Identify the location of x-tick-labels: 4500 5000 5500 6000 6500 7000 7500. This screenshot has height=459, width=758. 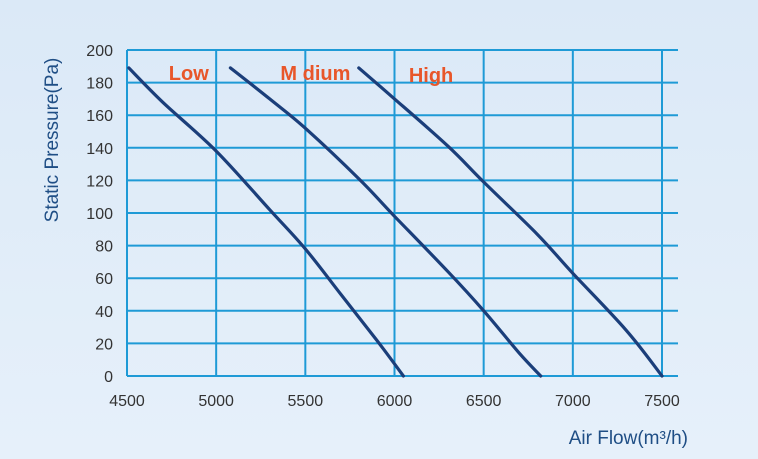
(394, 401).